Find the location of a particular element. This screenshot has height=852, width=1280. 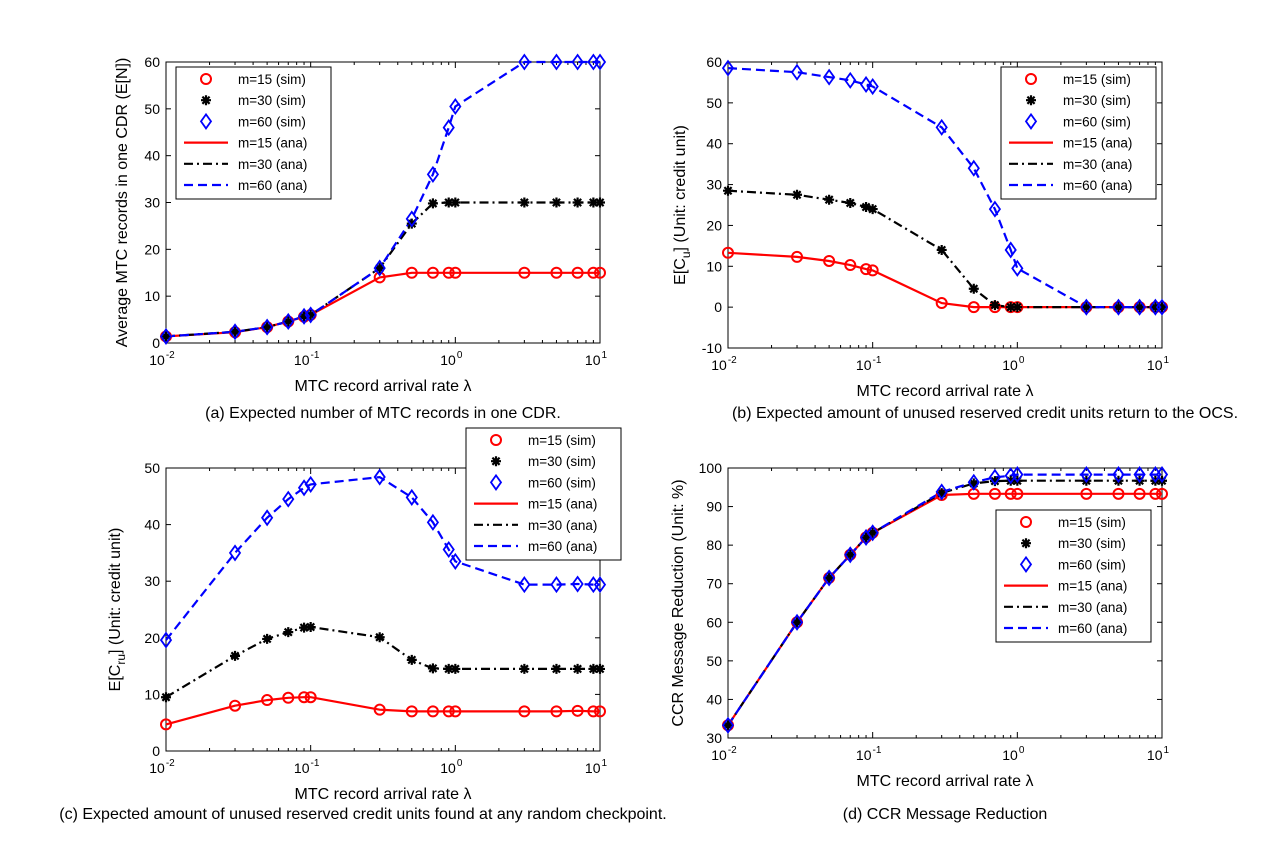

y-tick-label: 80 is located at coordinates (714, 545).